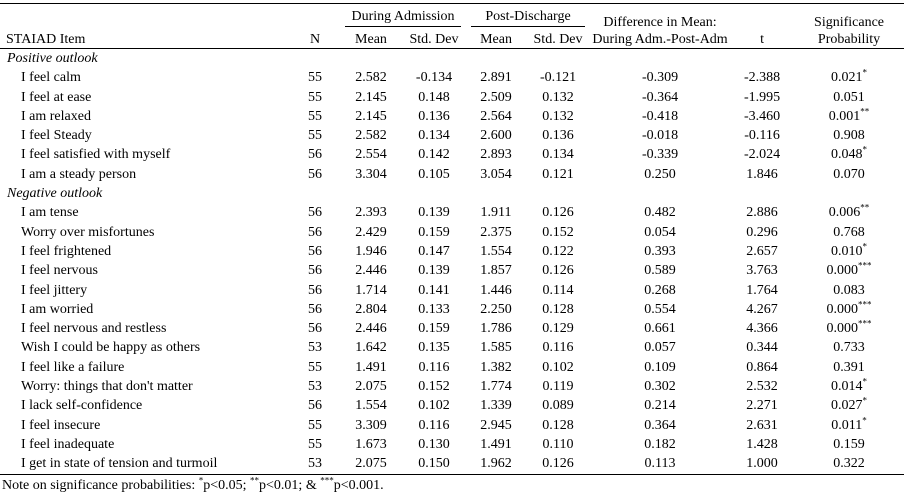 This screenshot has width=904, height=497. I want to click on post-sd-cell: 0.134, so click(558, 155).